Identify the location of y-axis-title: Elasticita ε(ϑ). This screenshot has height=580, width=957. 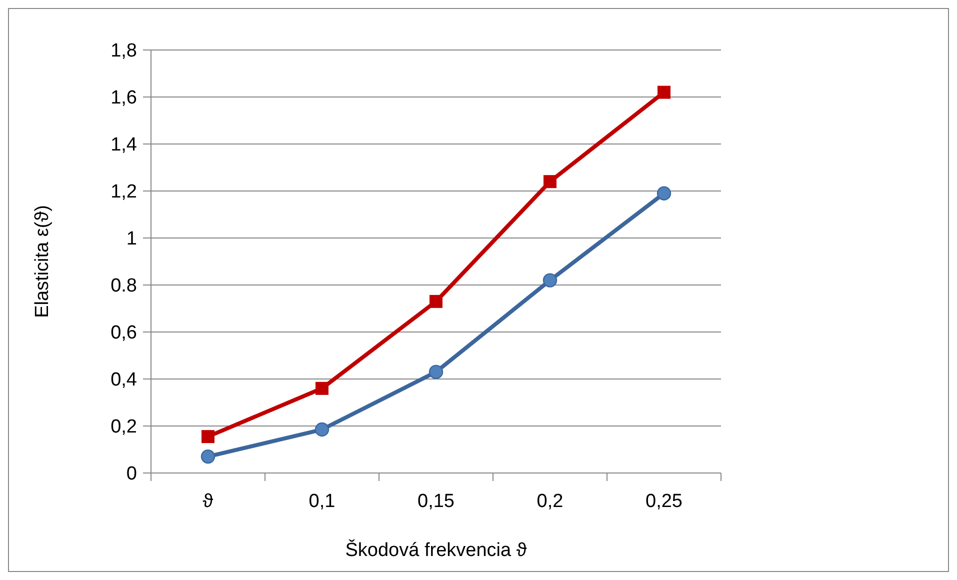
(42, 261).